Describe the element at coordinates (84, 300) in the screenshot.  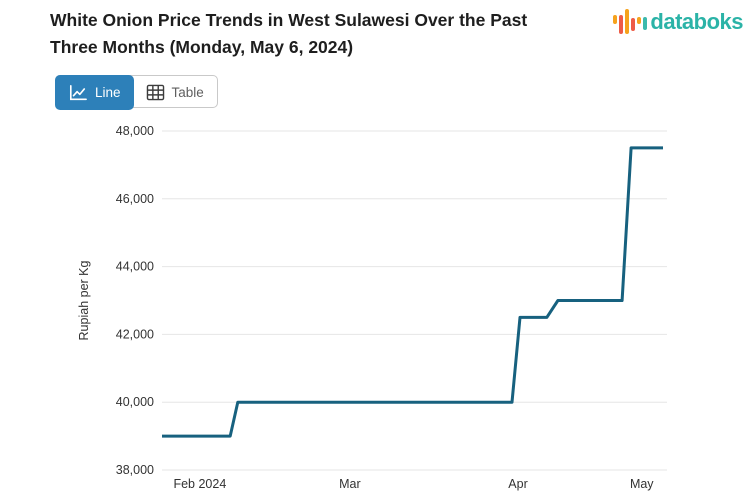
I see `y-axis-title: Rupiah per Kg` at that location.